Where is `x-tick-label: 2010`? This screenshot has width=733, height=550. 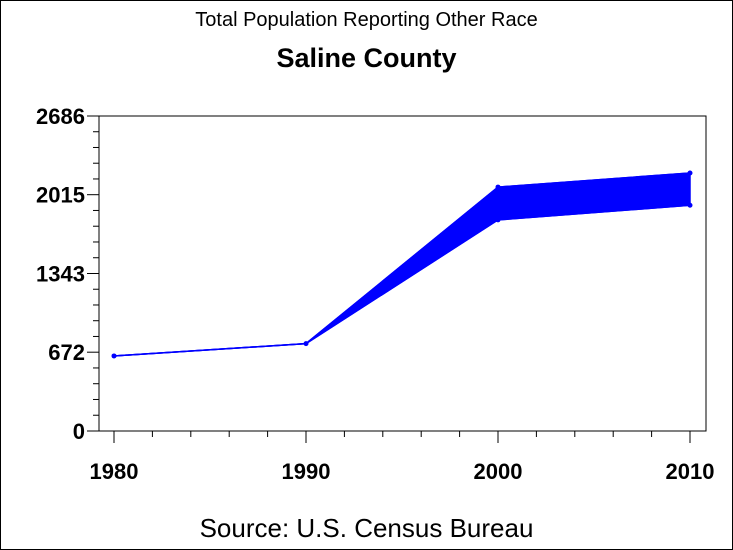
x-tick-label: 2010 is located at coordinates (690, 471).